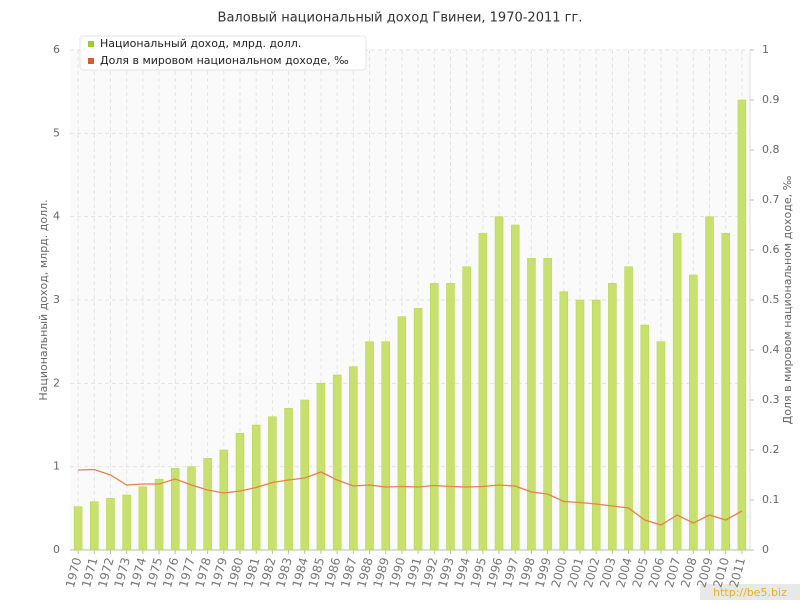 This screenshot has height=604, width=800. Describe the element at coordinates (771, 499) in the screenshot. I see `y2-tick-label: 0.1` at that location.